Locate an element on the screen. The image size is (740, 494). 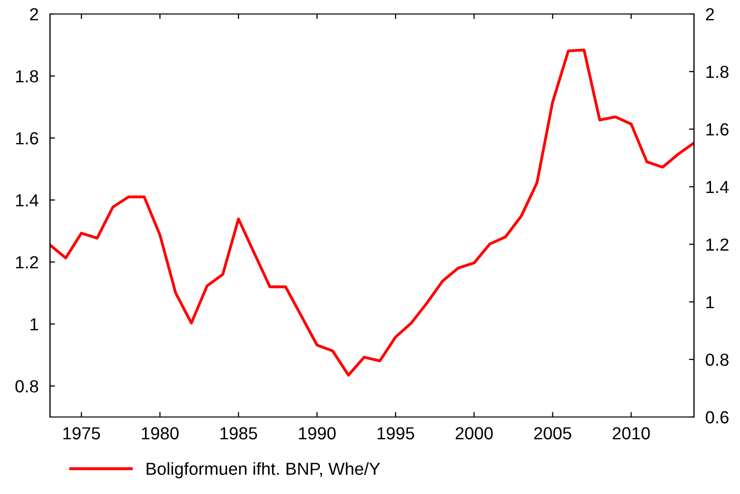
x-tick-label: 2005 is located at coordinates (553, 433).